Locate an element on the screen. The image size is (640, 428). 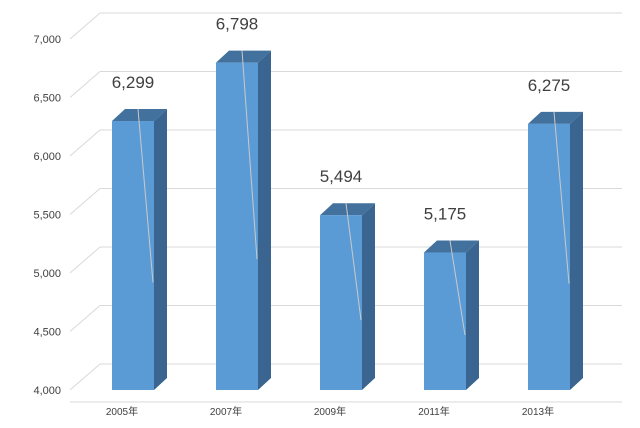
y-axis-ticks: 4,000 4,500 5,000 5,500 6,000 6,500 7,000 is located at coordinates (47, 215).